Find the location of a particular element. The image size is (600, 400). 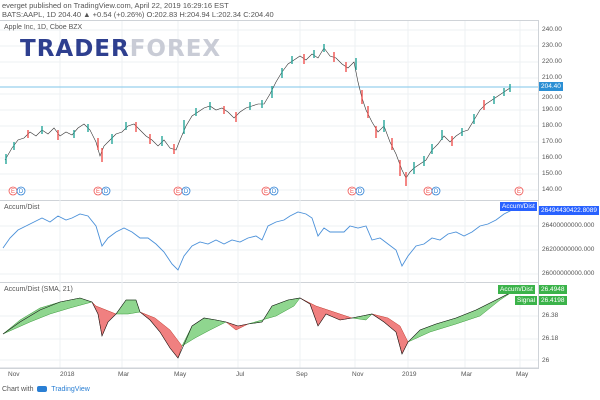

sma-axis-label: 26.38 is located at coordinates (550, 315).